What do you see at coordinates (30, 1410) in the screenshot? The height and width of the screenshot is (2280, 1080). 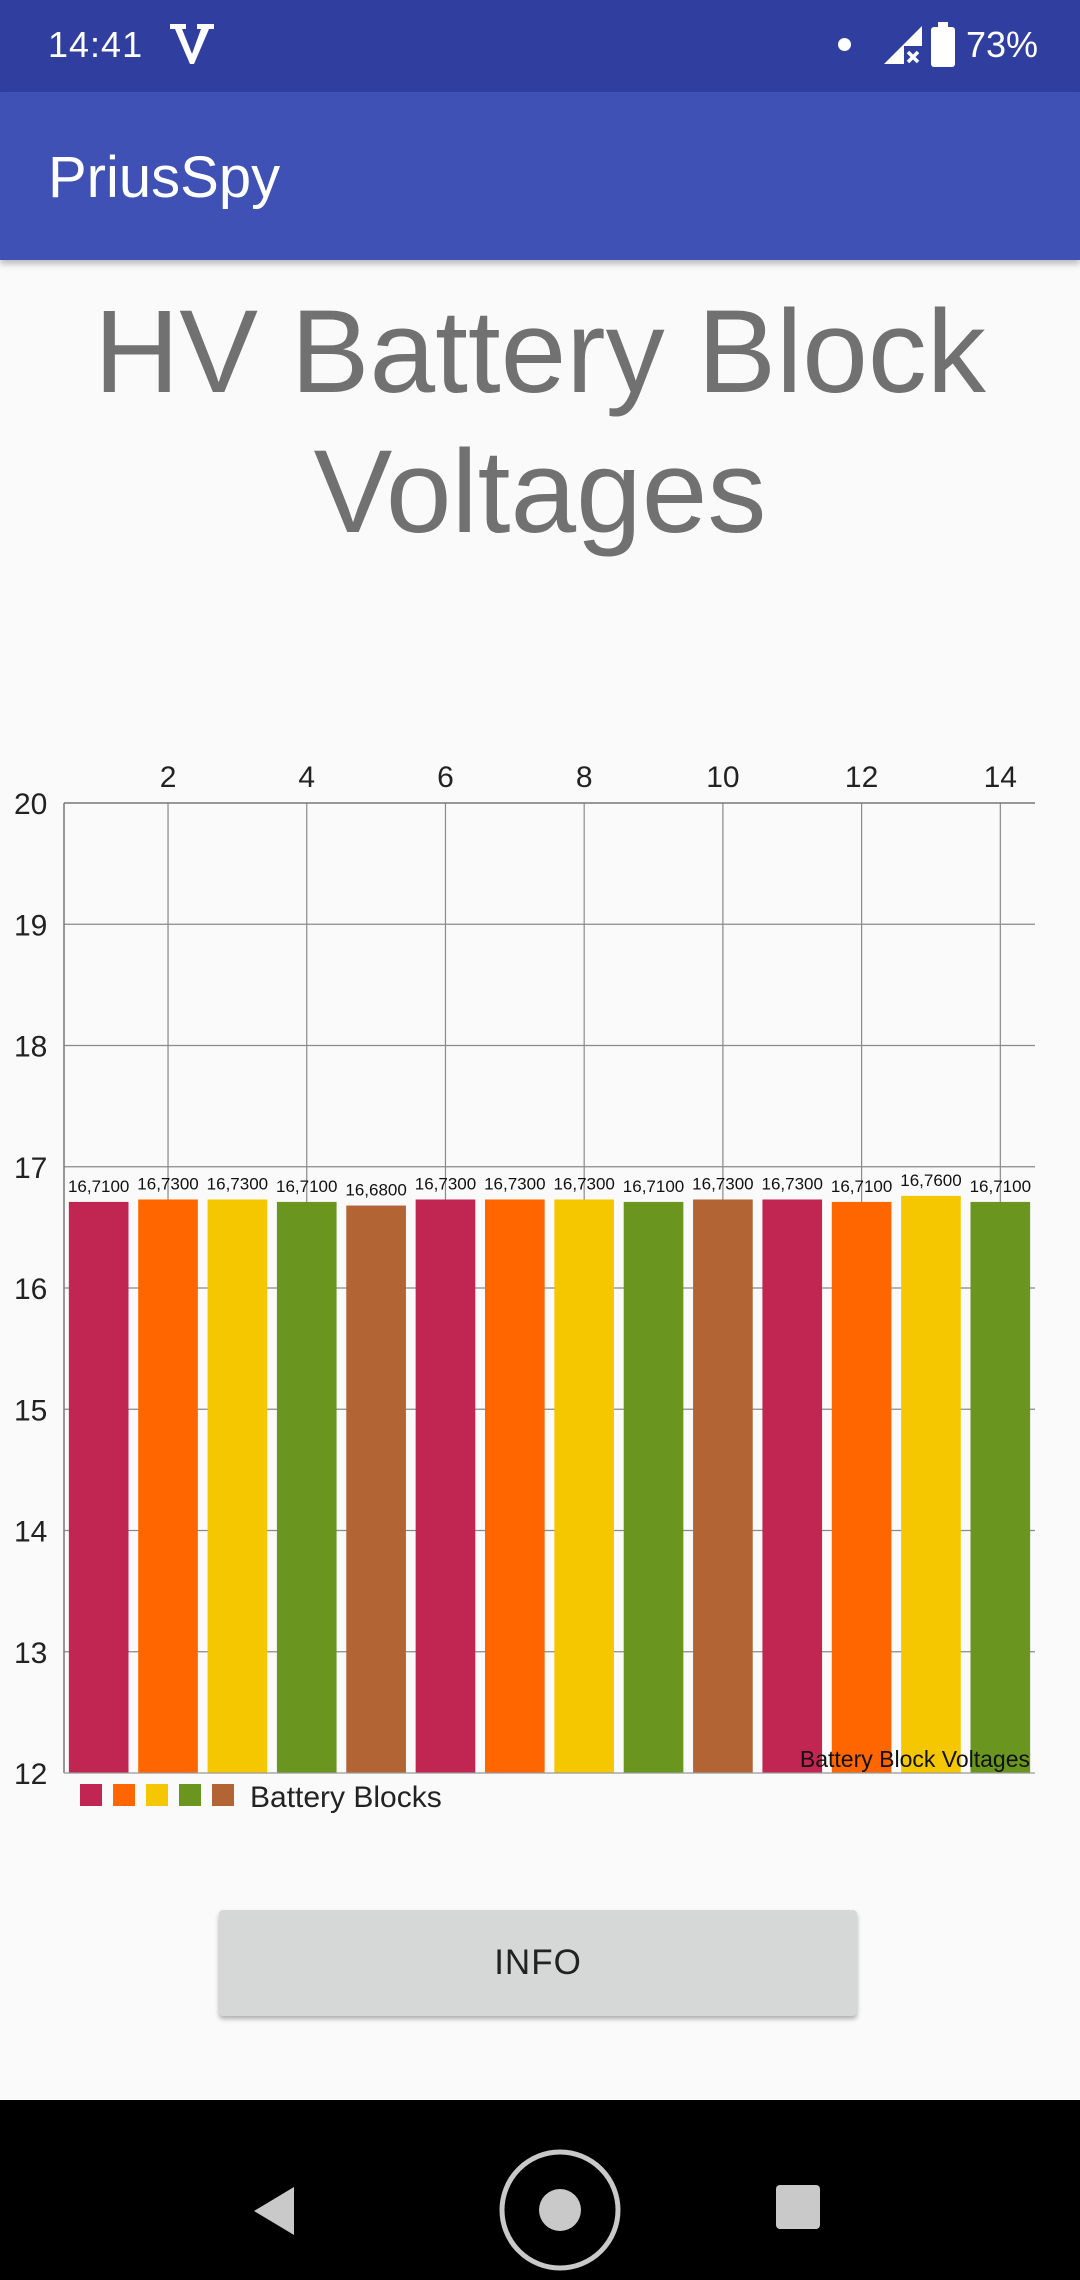 I see `y-tick-label: 15` at bounding box center [30, 1410].